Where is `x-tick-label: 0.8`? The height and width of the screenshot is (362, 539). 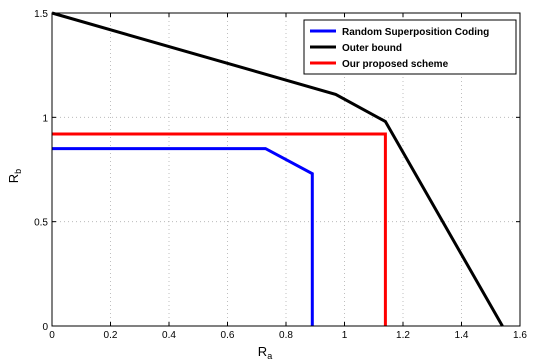 x-tick-label: 0.8 is located at coordinates (286, 335).